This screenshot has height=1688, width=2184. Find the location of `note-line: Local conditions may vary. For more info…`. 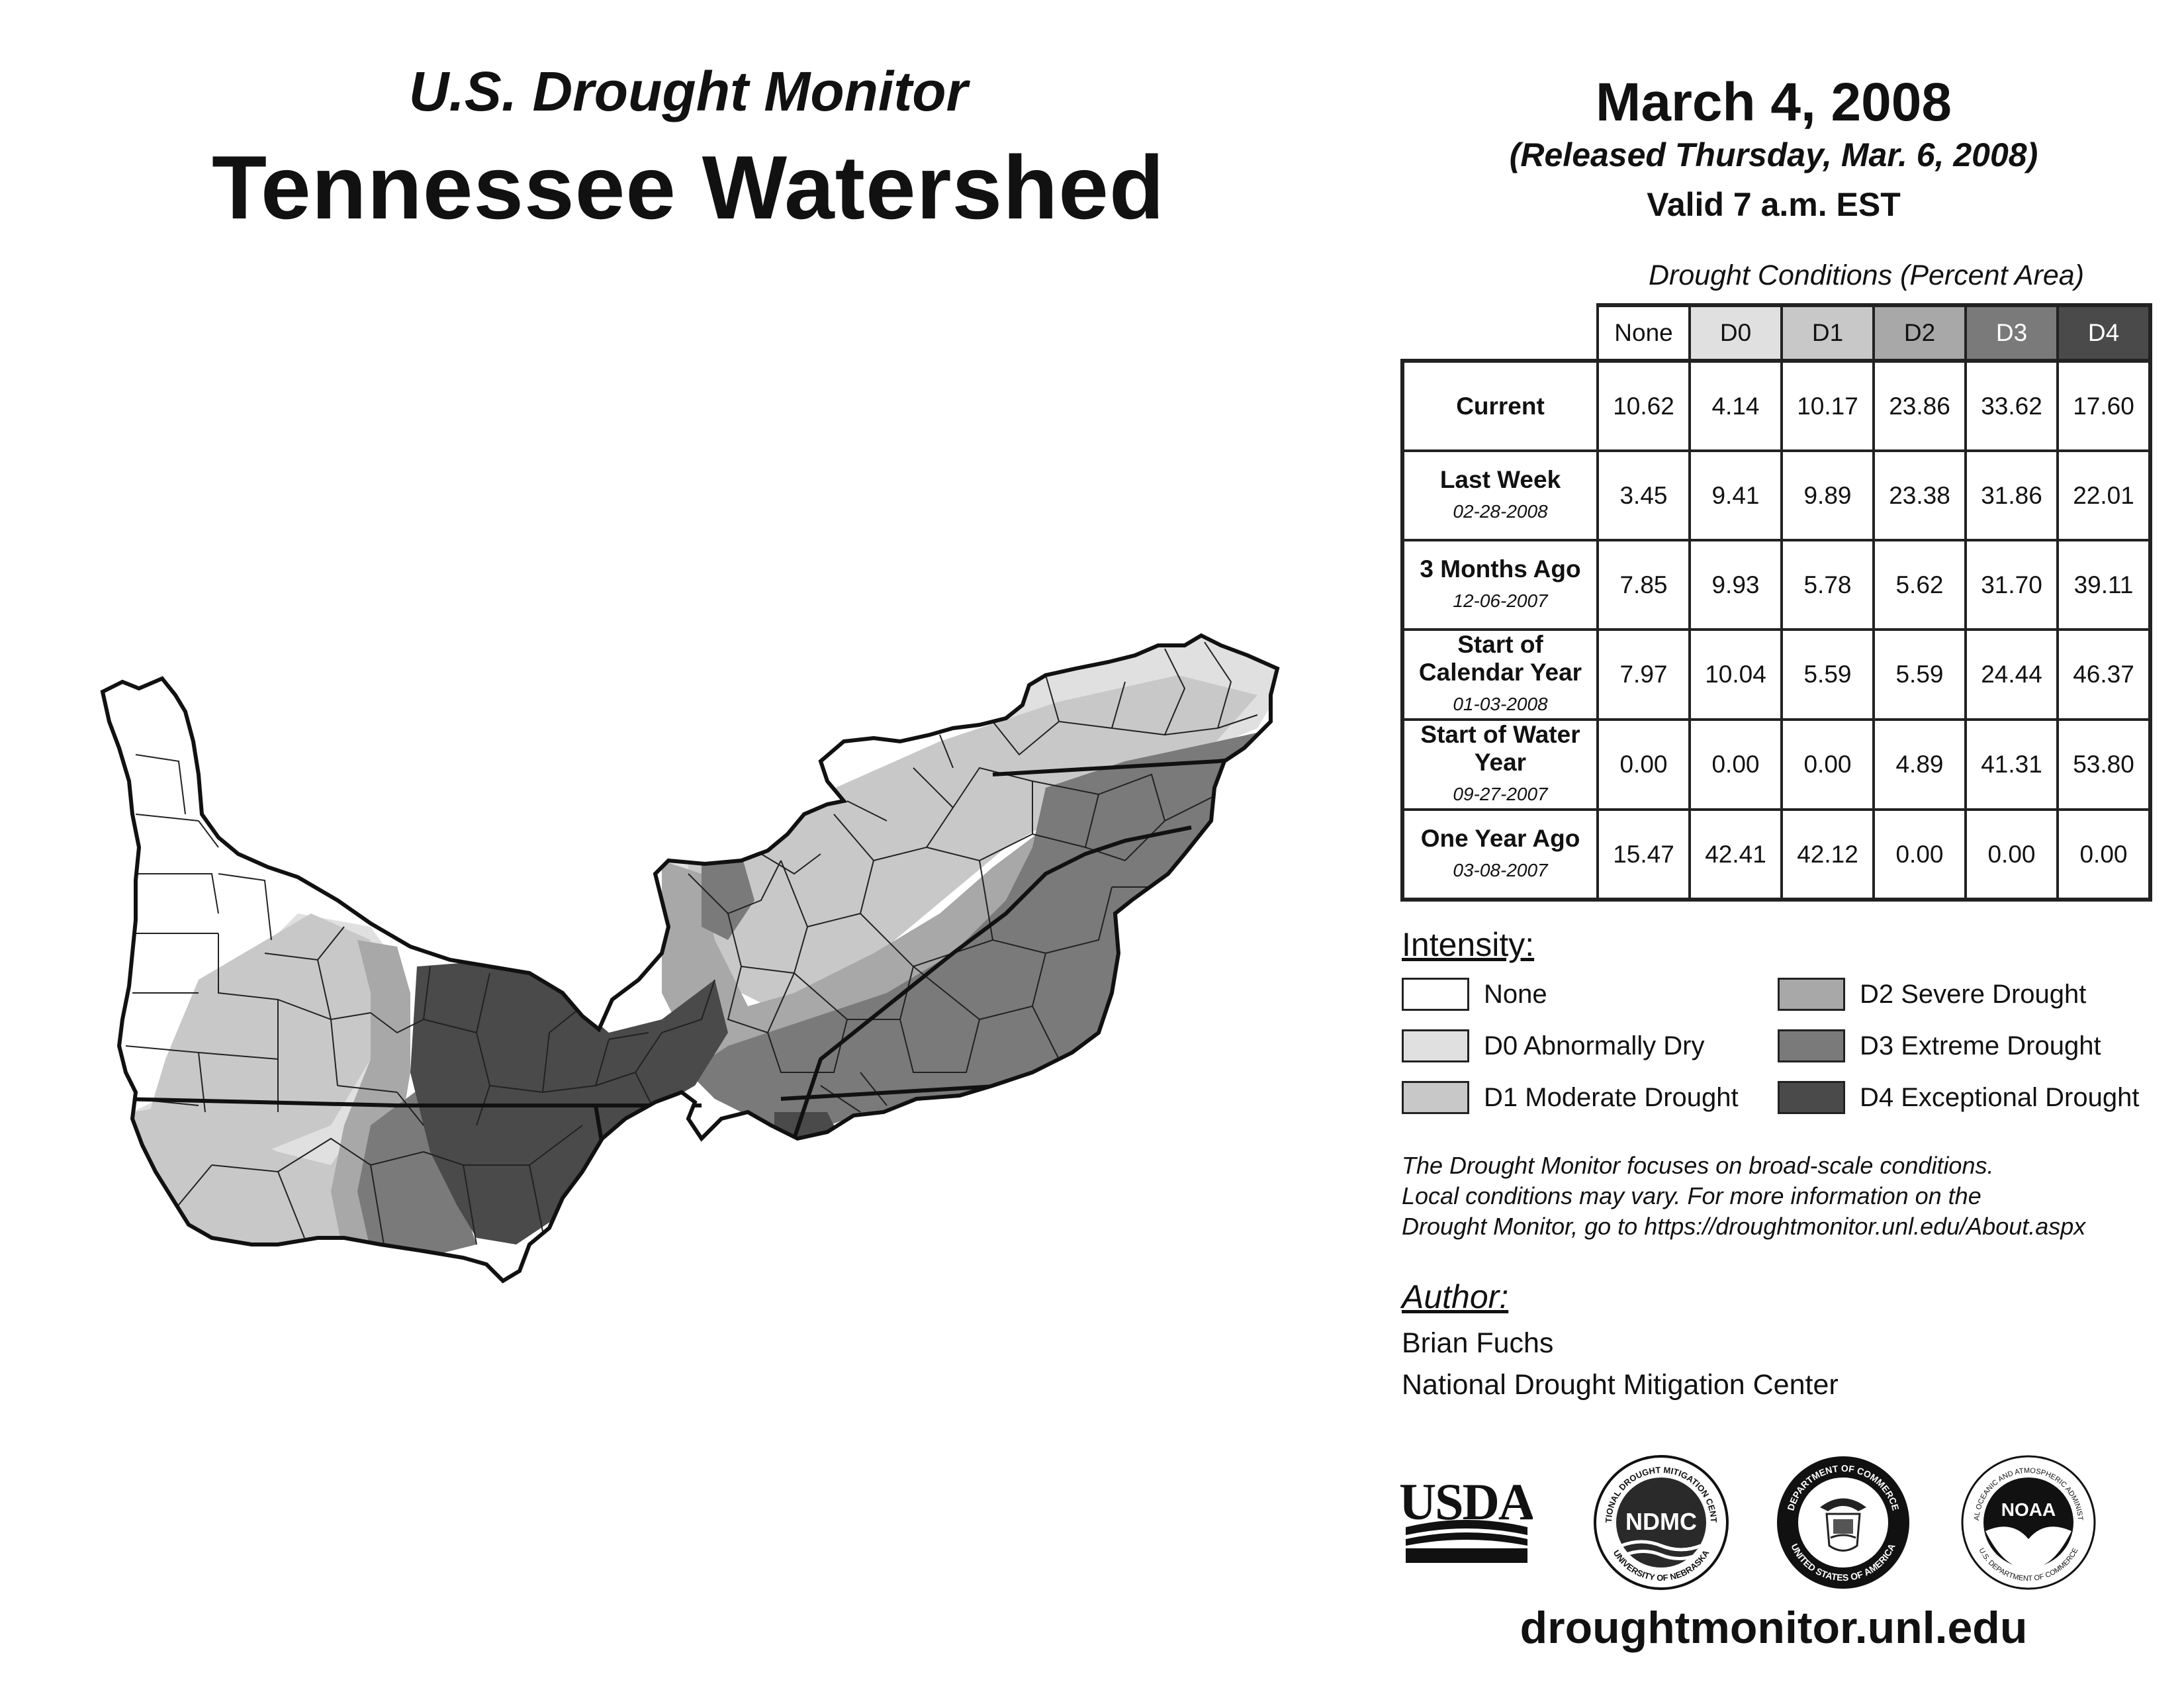

note-line: Local conditions may vary. For more info… is located at coordinates (1692, 1195).